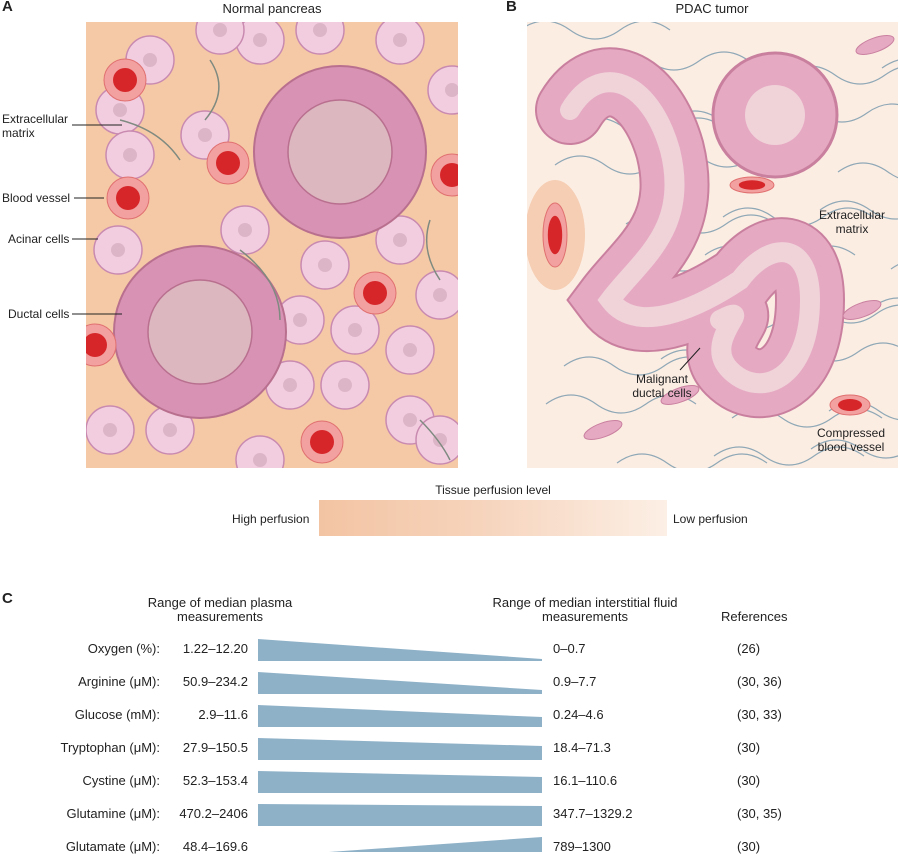 The image size is (900, 854). I want to click on perfusion-gradient, so click(493, 518).